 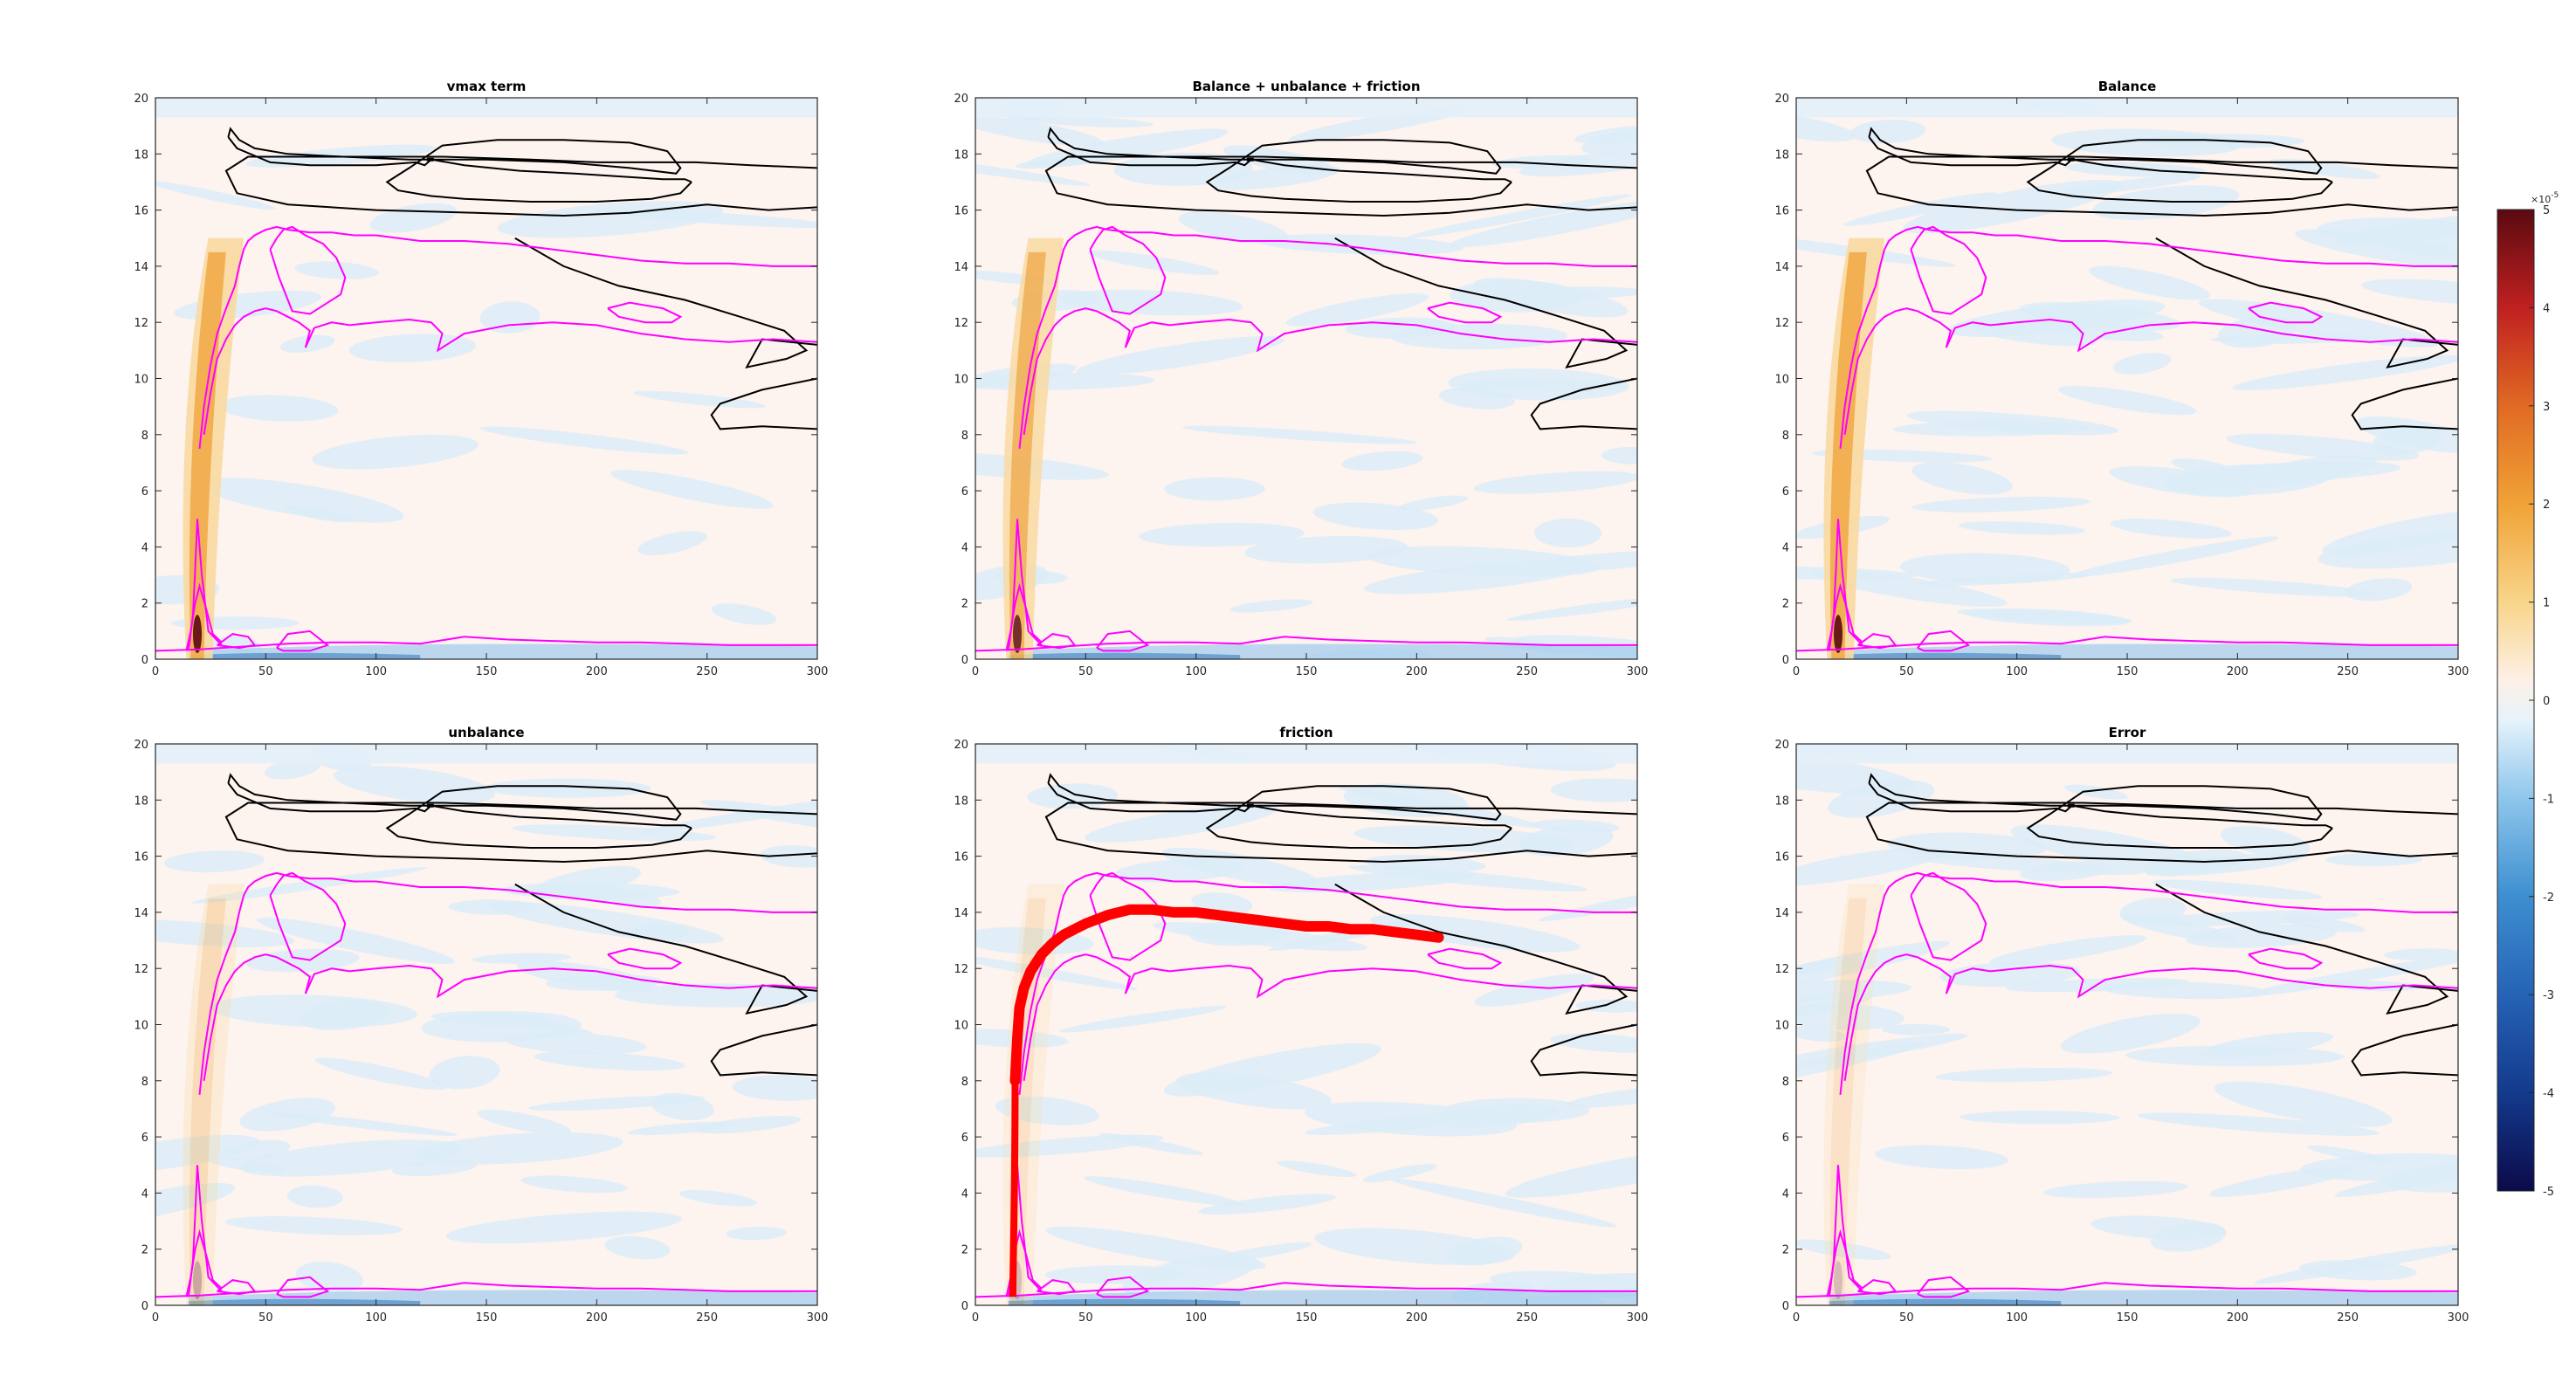 I want to click on panel-title: Error, so click(x=2127, y=733).